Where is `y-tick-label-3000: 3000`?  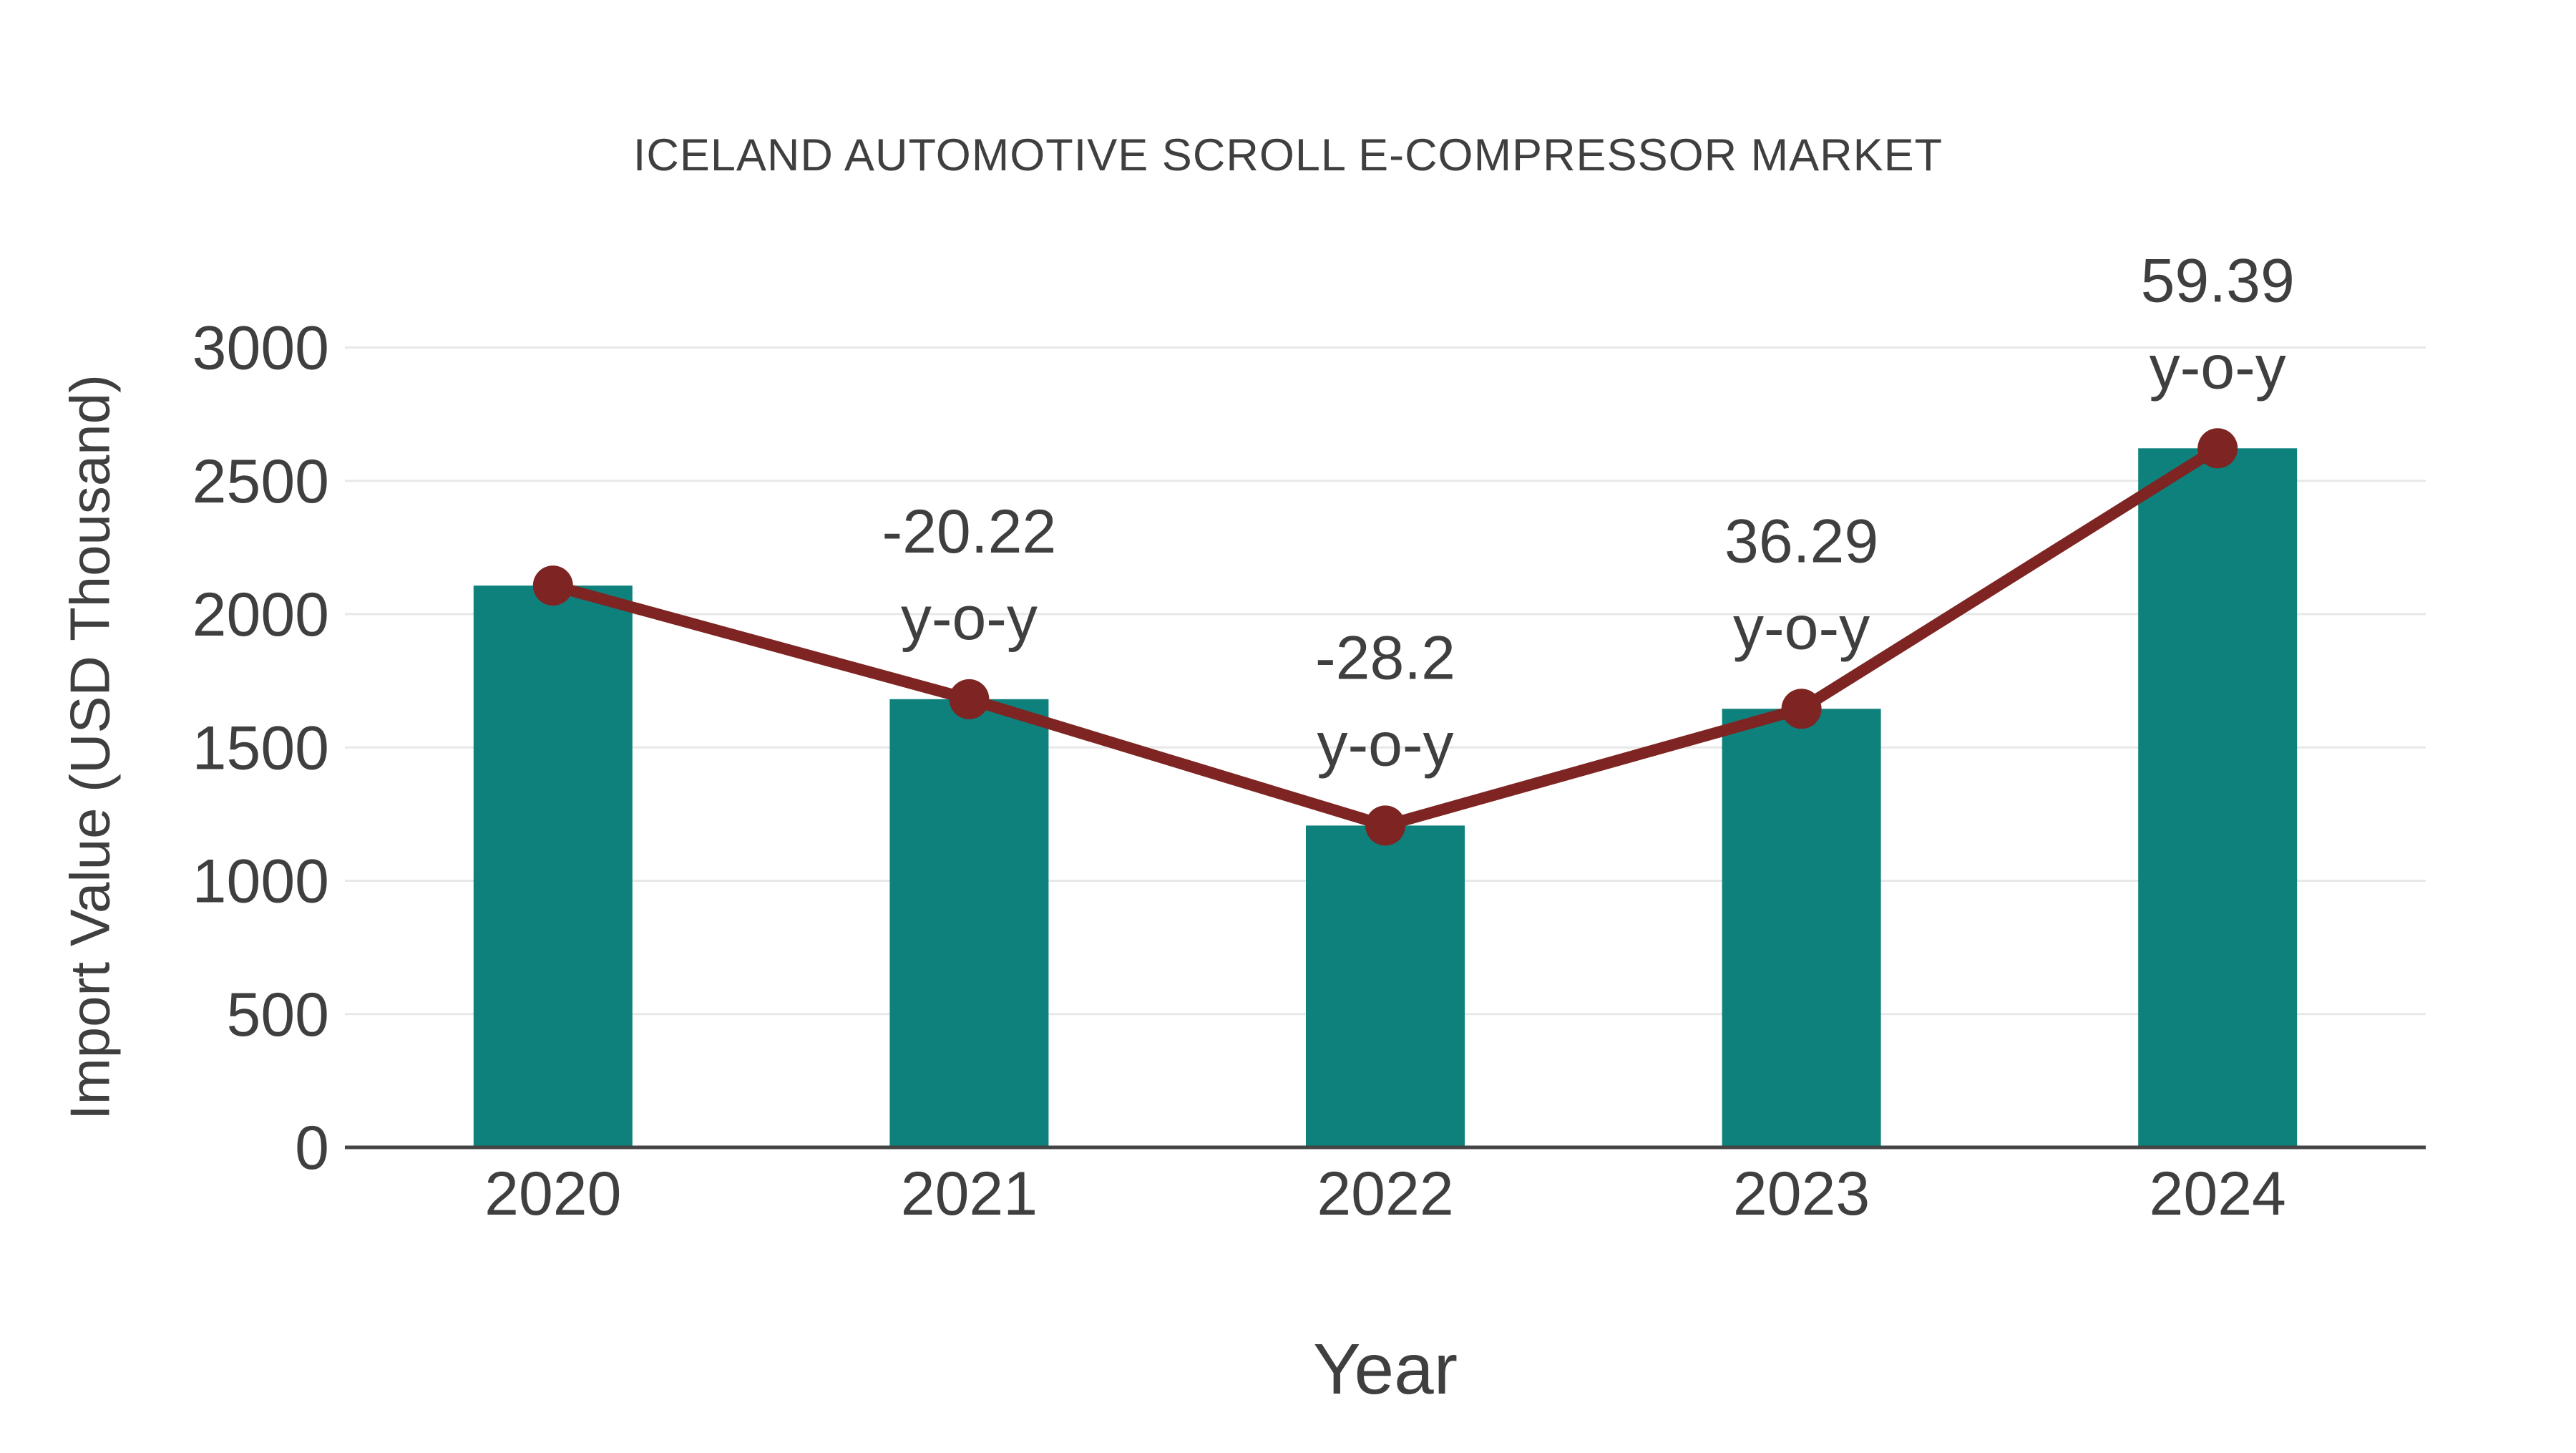 y-tick-label-3000: 3000 is located at coordinates (260, 348).